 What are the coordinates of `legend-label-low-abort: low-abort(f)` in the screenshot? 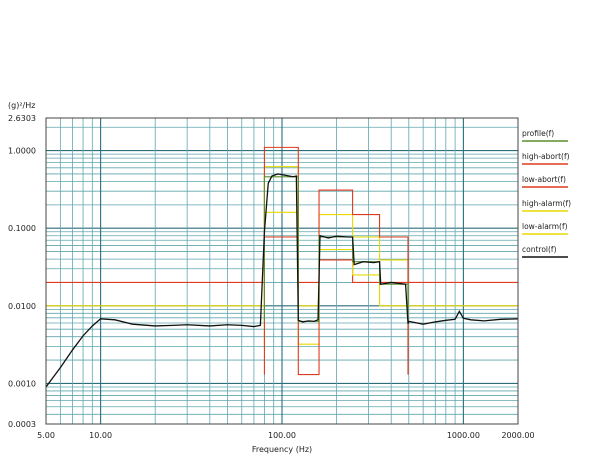 It's located at (544, 179).